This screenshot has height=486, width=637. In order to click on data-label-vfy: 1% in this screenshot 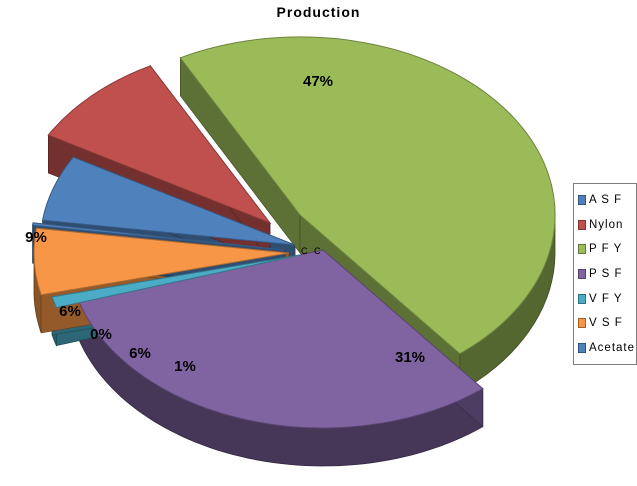, I will do `click(185, 366)`.